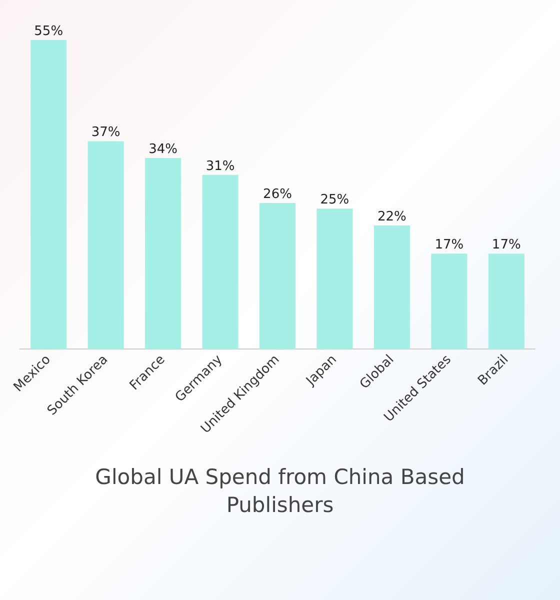  I want to click on data-label: 37%, so click(105, 132).